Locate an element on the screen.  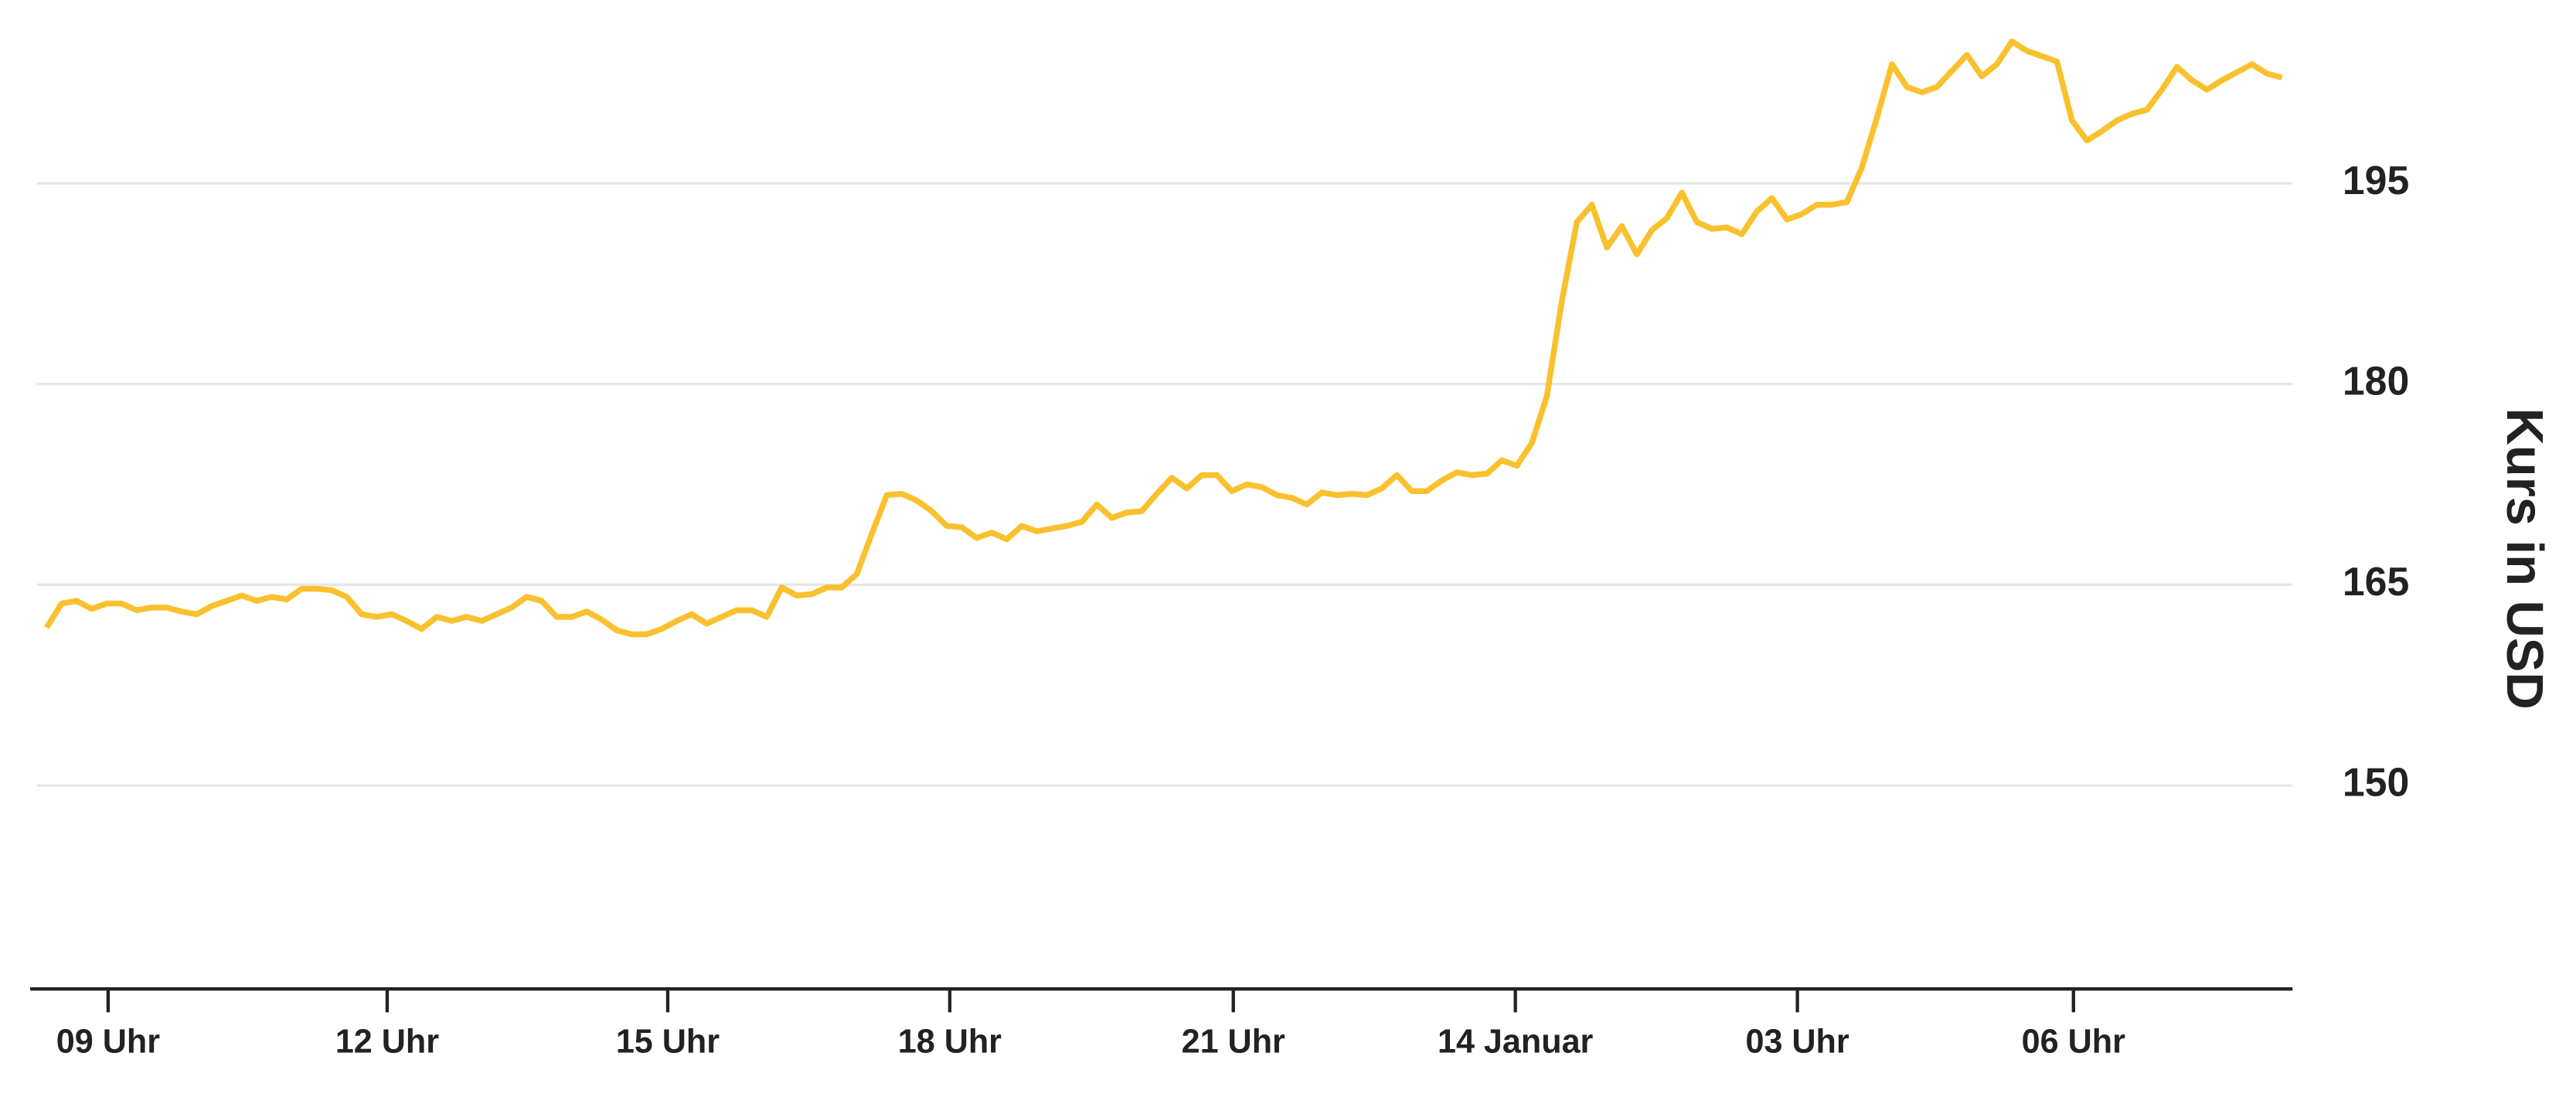
x-tick-label: 15 Uhr is located at coordinates (668, 1042).